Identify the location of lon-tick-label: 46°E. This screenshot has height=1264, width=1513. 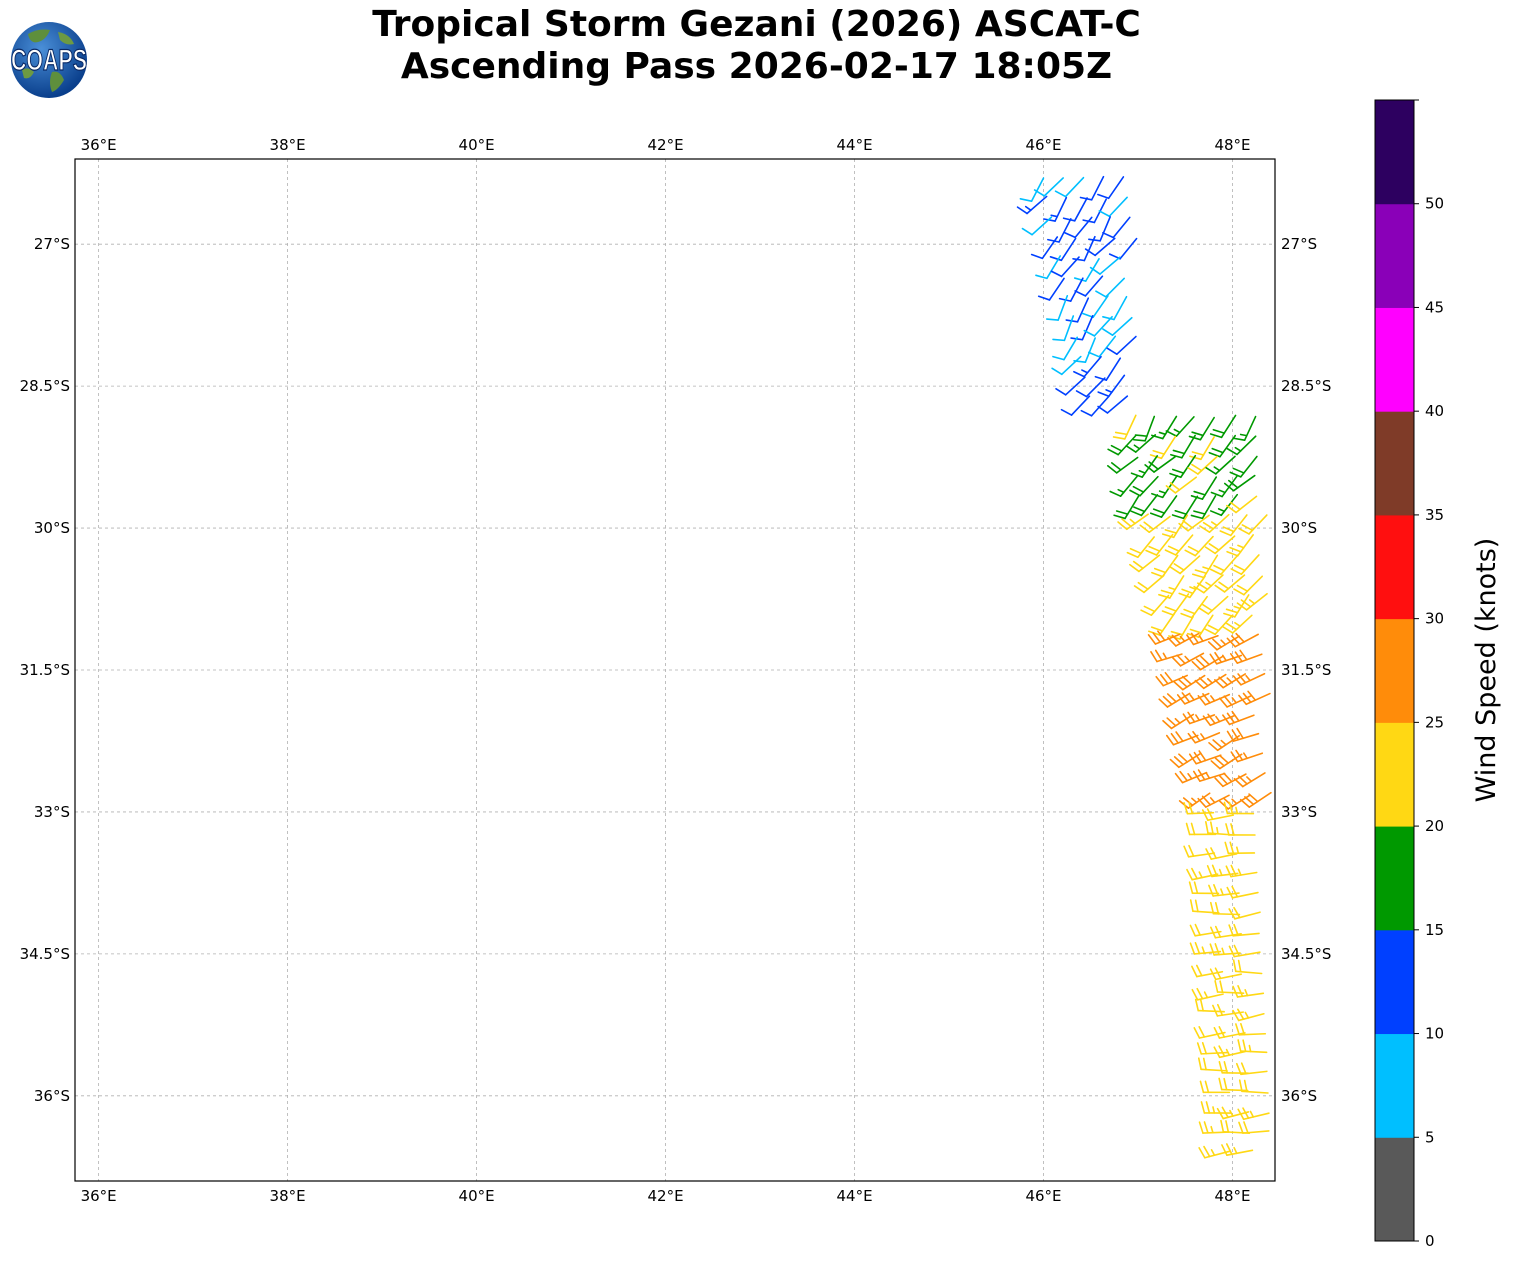
(1043, 1196).